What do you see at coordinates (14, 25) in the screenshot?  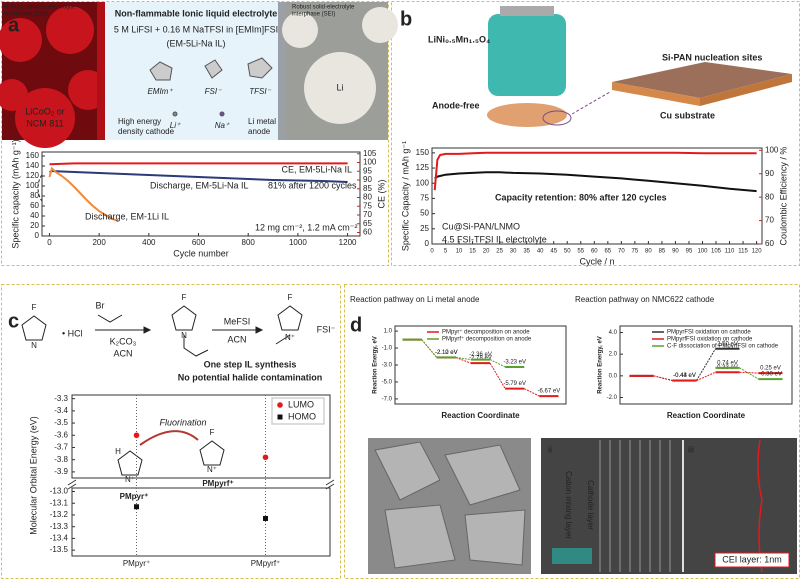 I see `panel-letter: a` at bounding box center [14, 25].